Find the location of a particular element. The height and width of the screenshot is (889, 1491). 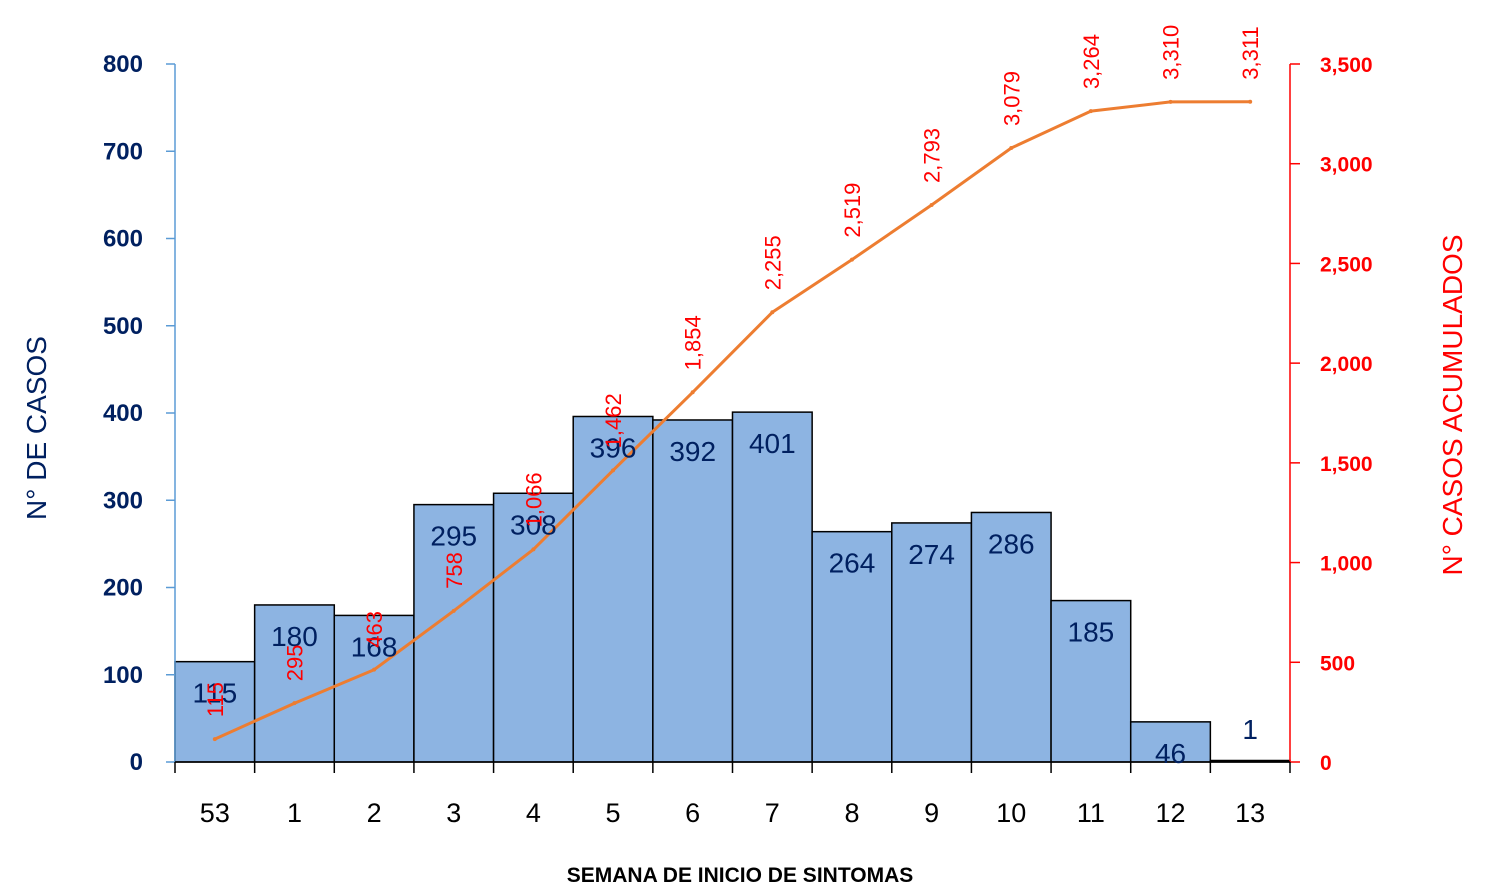

cumulative-value-label: 115 is located at coordinates (215, 699).